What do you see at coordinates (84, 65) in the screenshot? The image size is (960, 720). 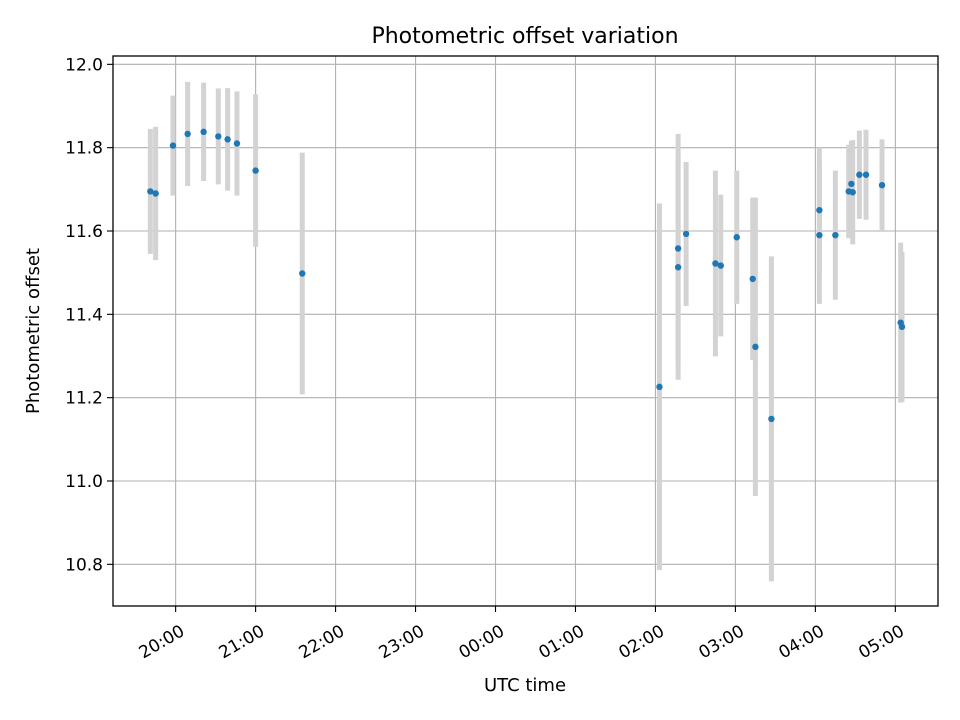 I see `y-tick-label: 12.0` at bounding box center [84, 65].